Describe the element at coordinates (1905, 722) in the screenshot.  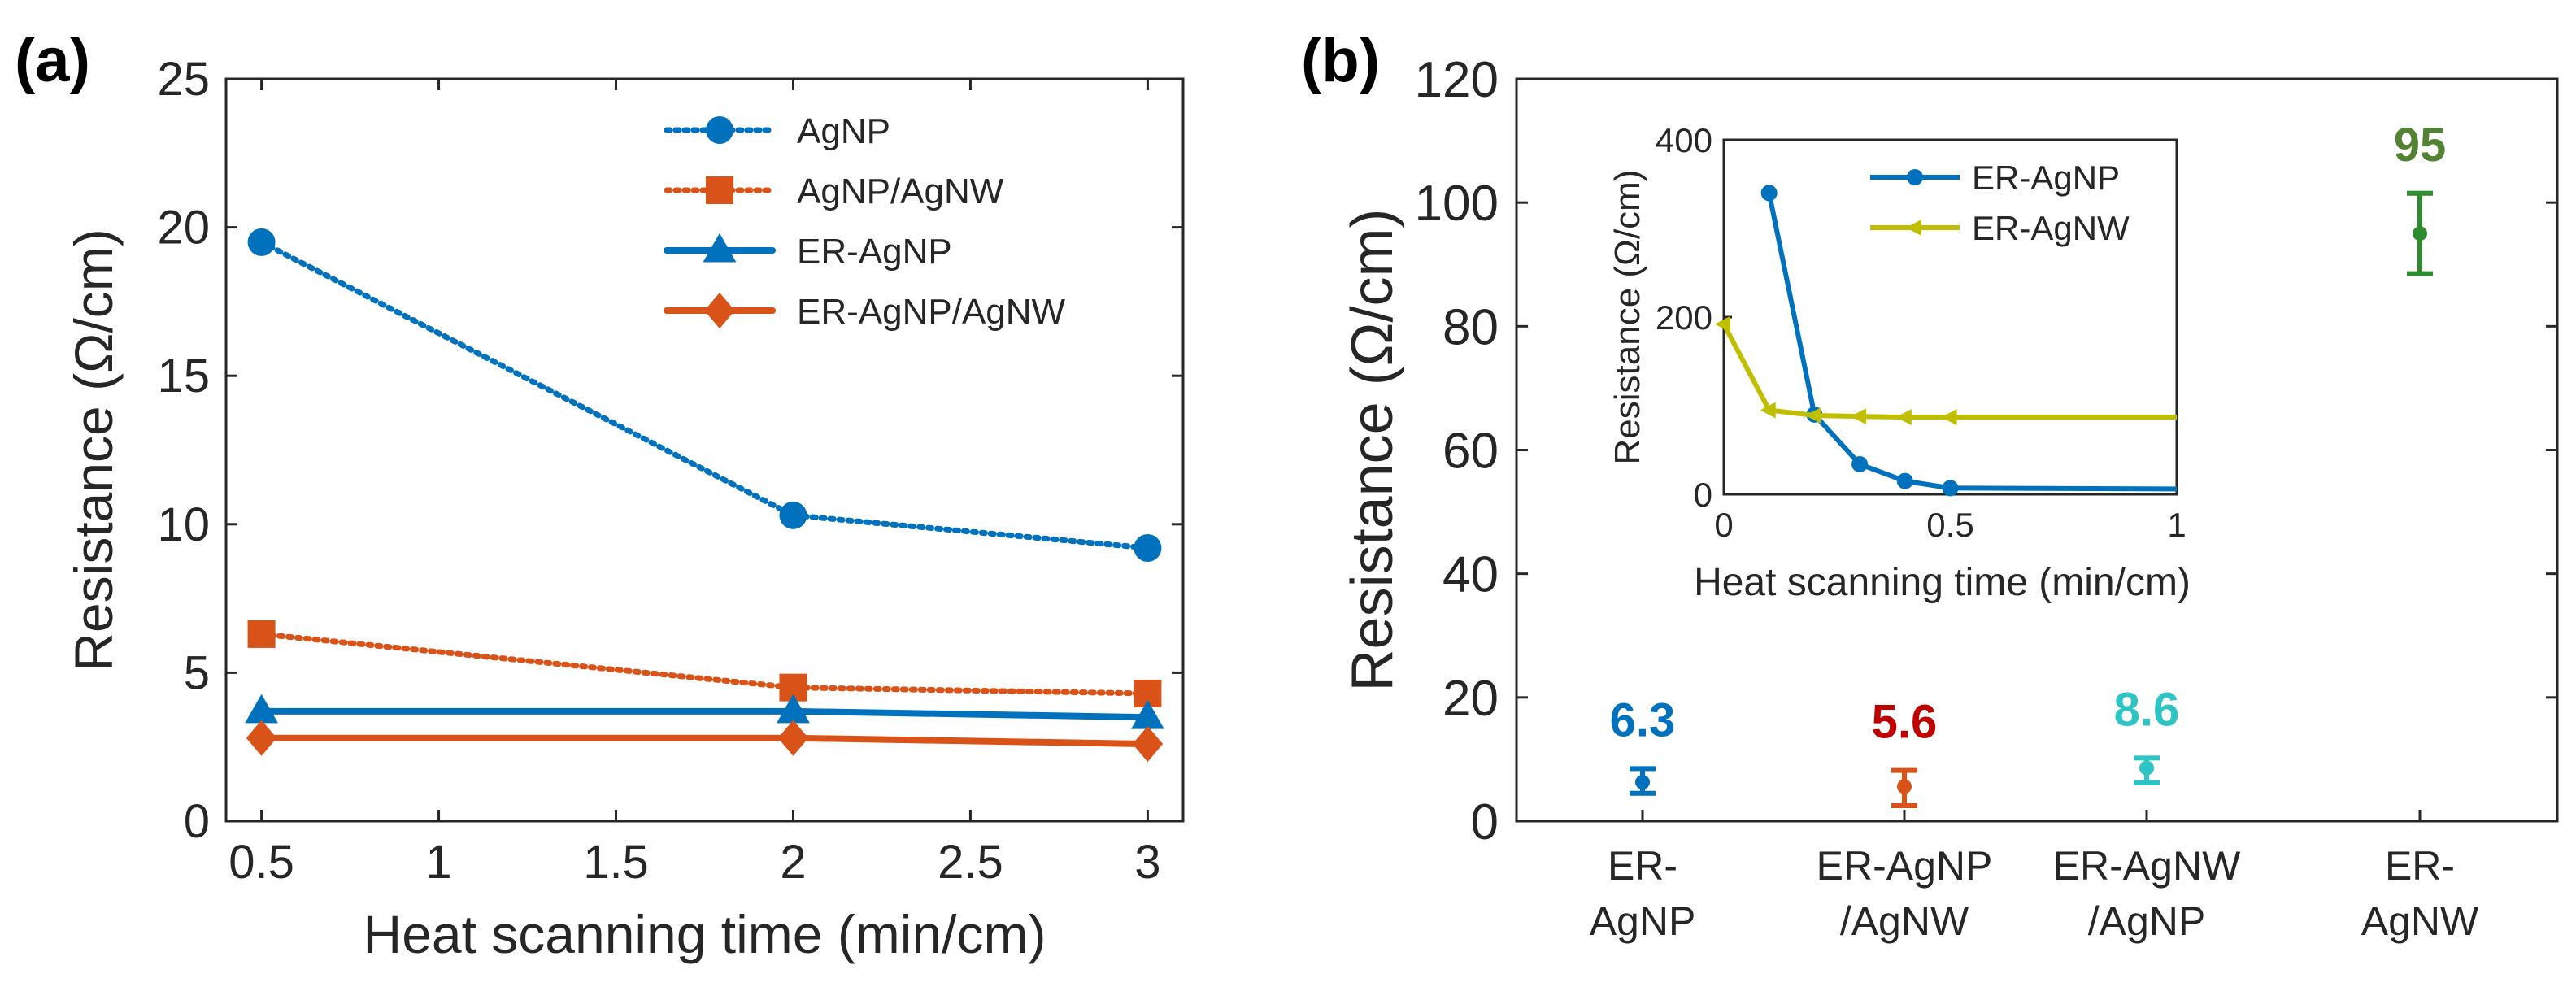
I see `panel-b-value-label: 5.6` at that location.